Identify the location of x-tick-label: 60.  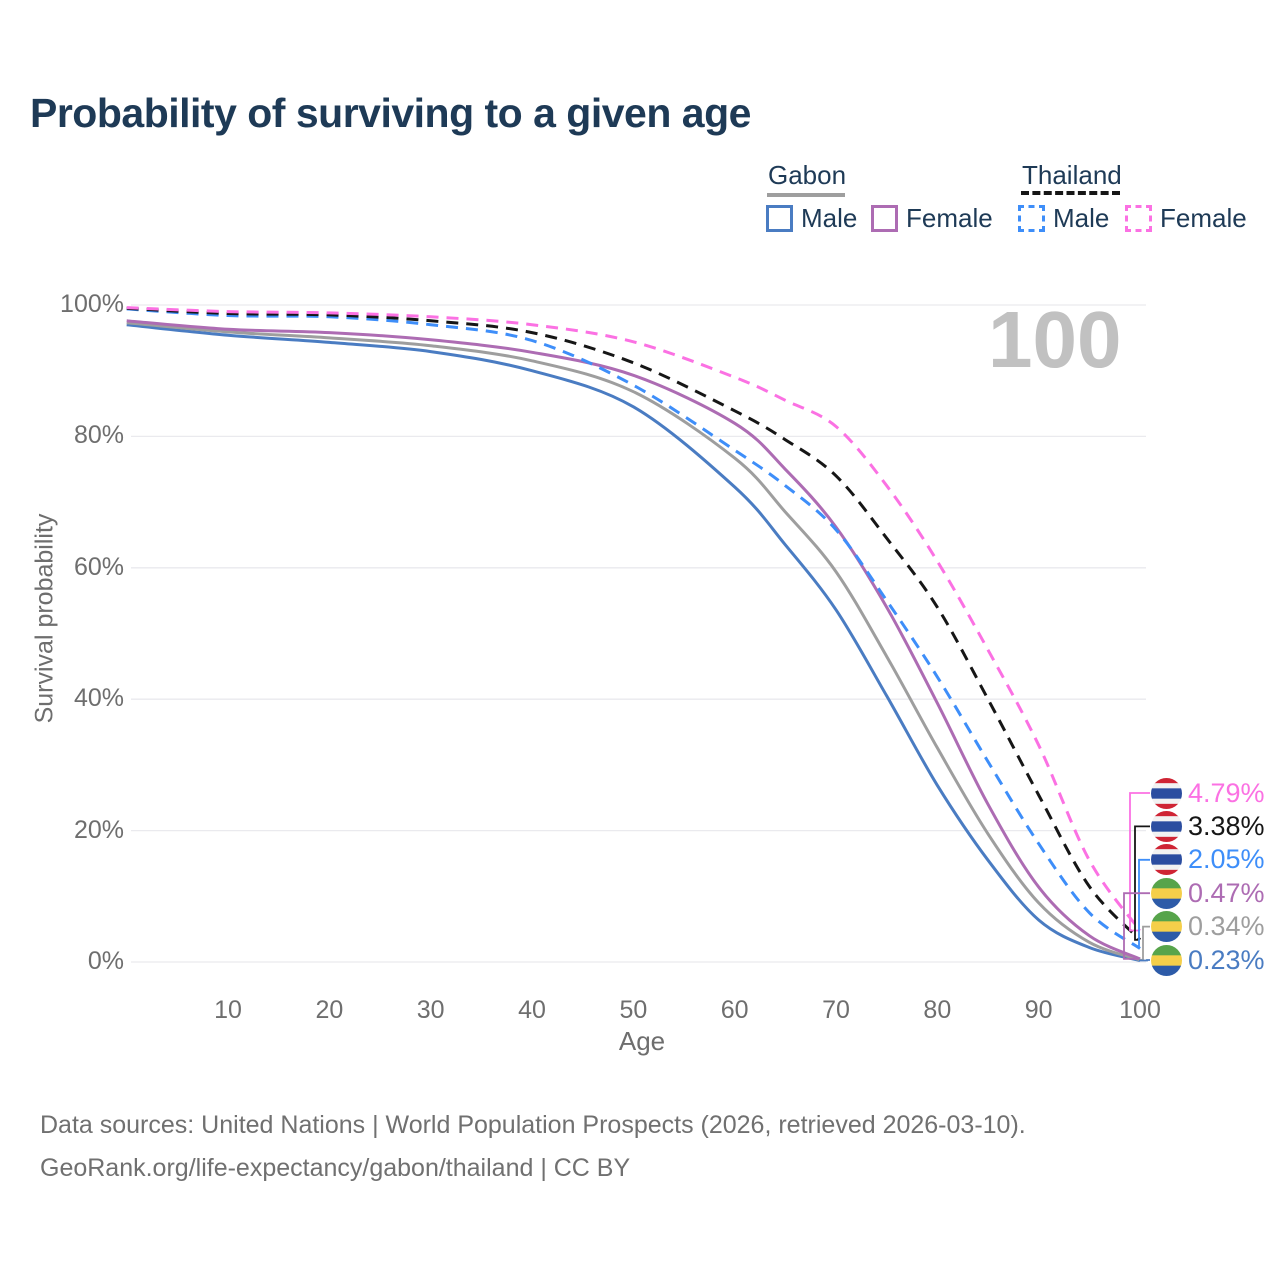
(734, 1010).